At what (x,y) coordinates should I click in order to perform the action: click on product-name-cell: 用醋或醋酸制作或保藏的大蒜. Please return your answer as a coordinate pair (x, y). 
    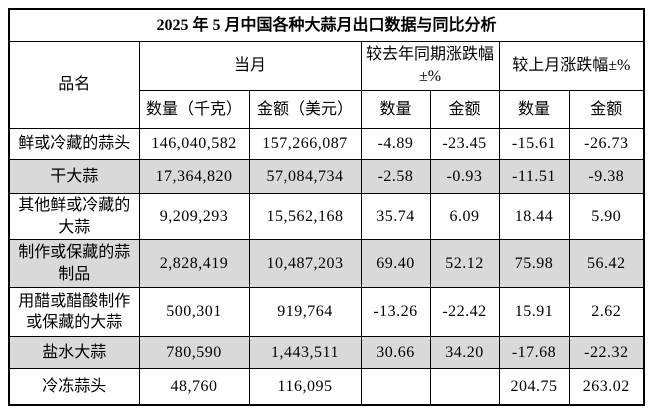
    Looking at the image, I should click on (74, 312).